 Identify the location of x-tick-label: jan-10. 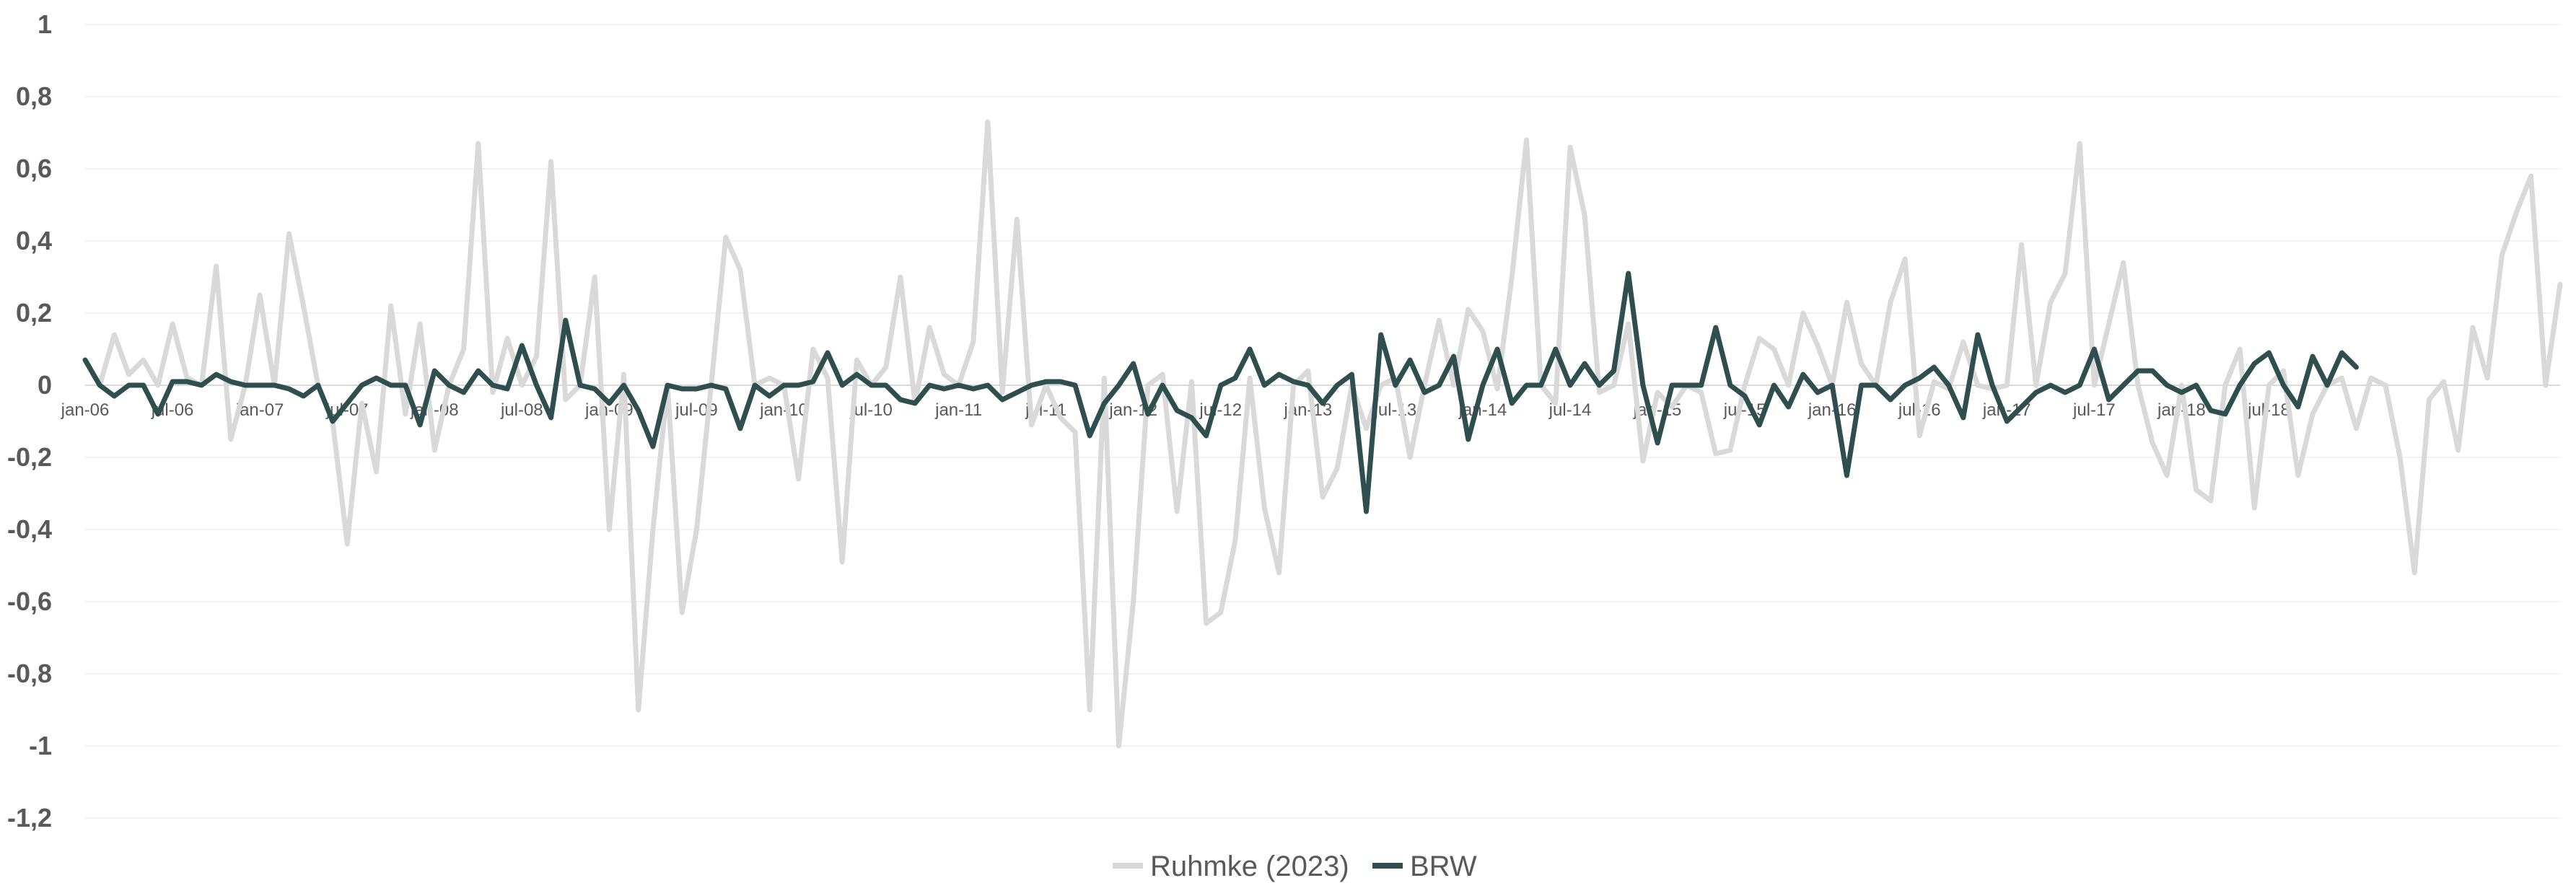
(784, 410).